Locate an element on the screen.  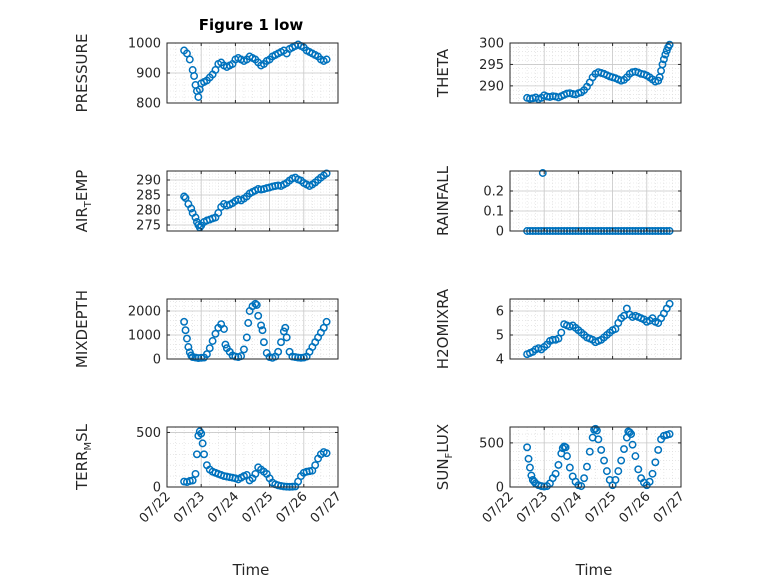
y-tick-label: 5 is located at coordinates (500, 336).